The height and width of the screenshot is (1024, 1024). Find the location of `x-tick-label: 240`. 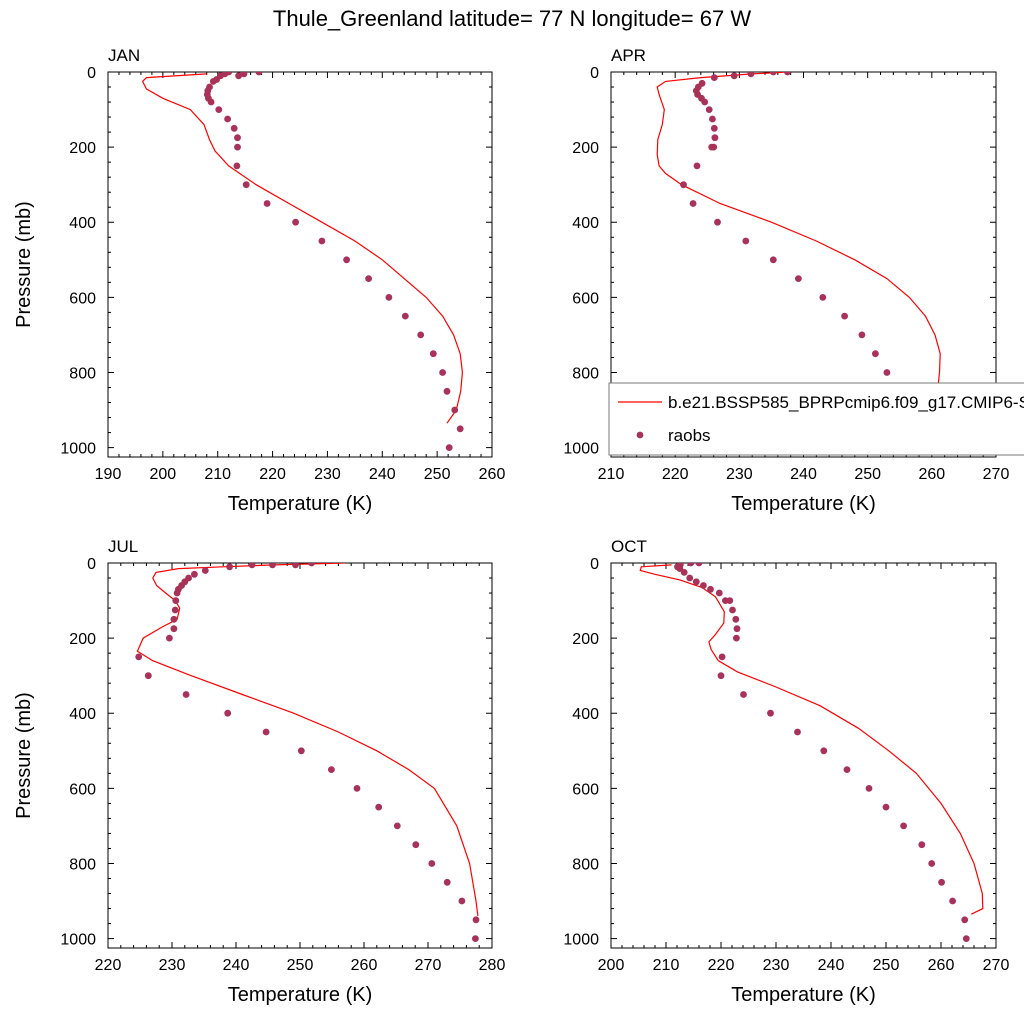

x-tick-label: 240 is located at coordinates (803, 474).